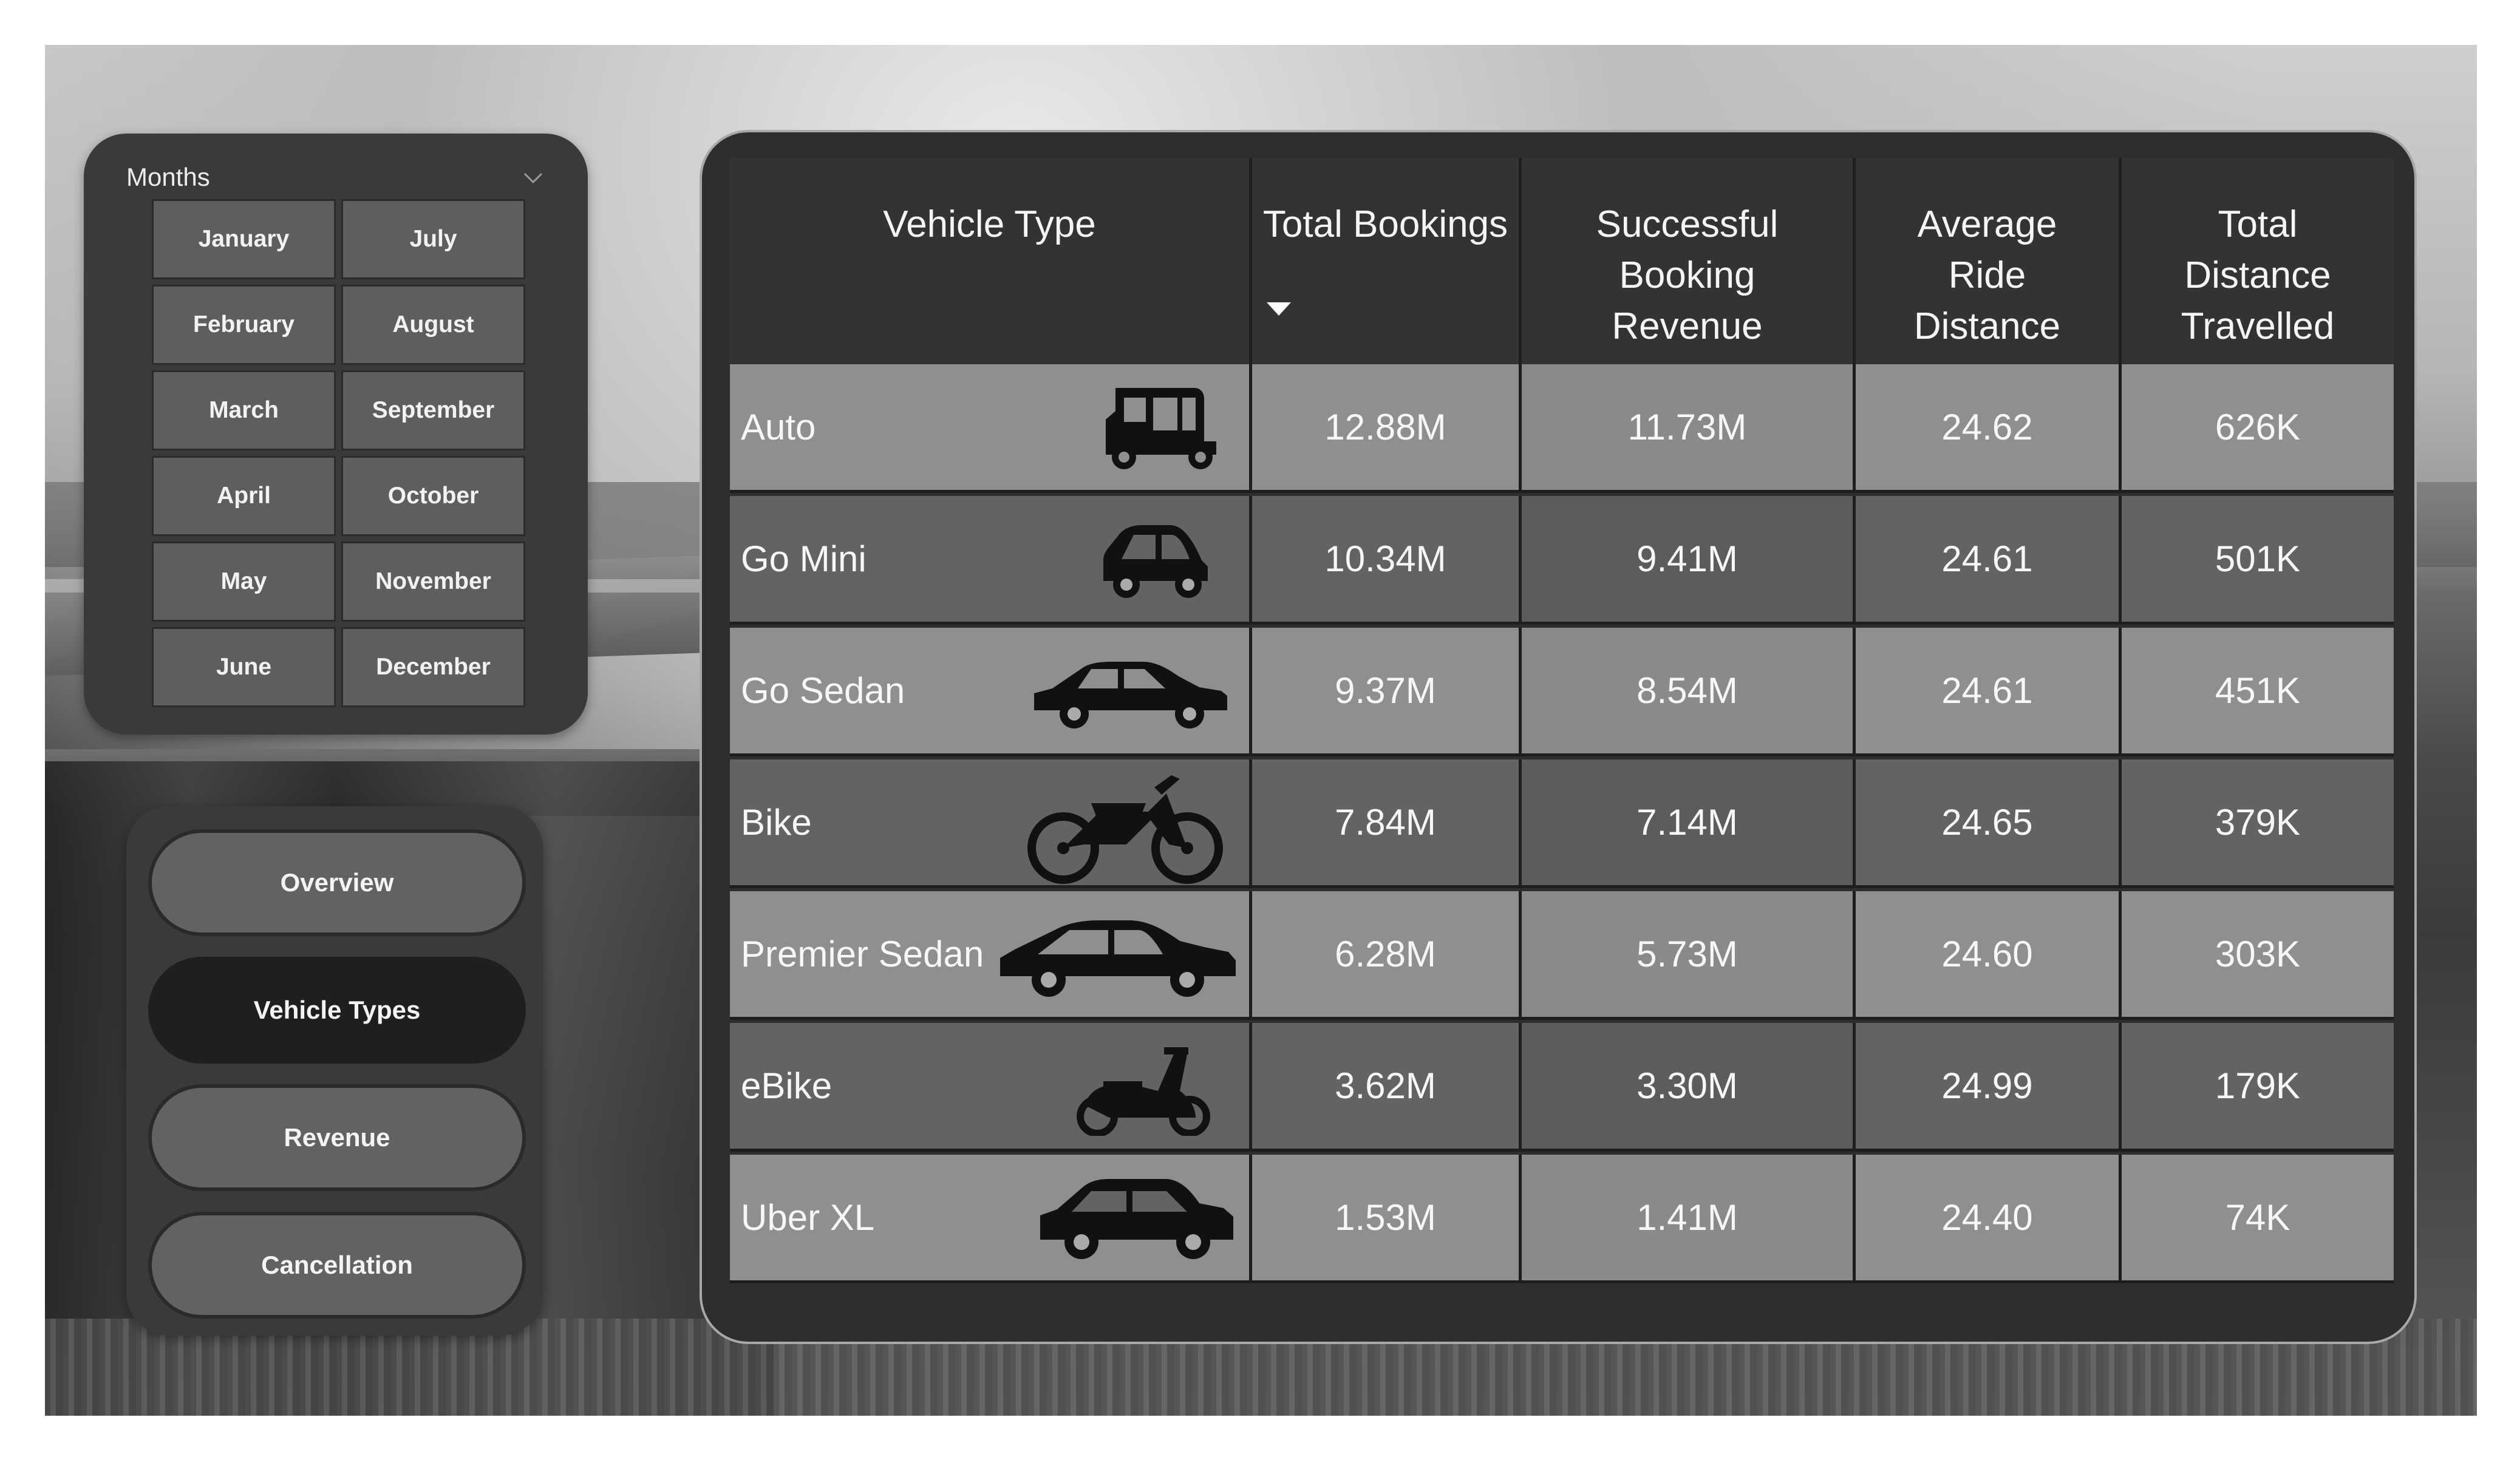 This screenshot has height=1457, width=2520. I want to click on vehicle-cell: Bike, so click(991, 823).